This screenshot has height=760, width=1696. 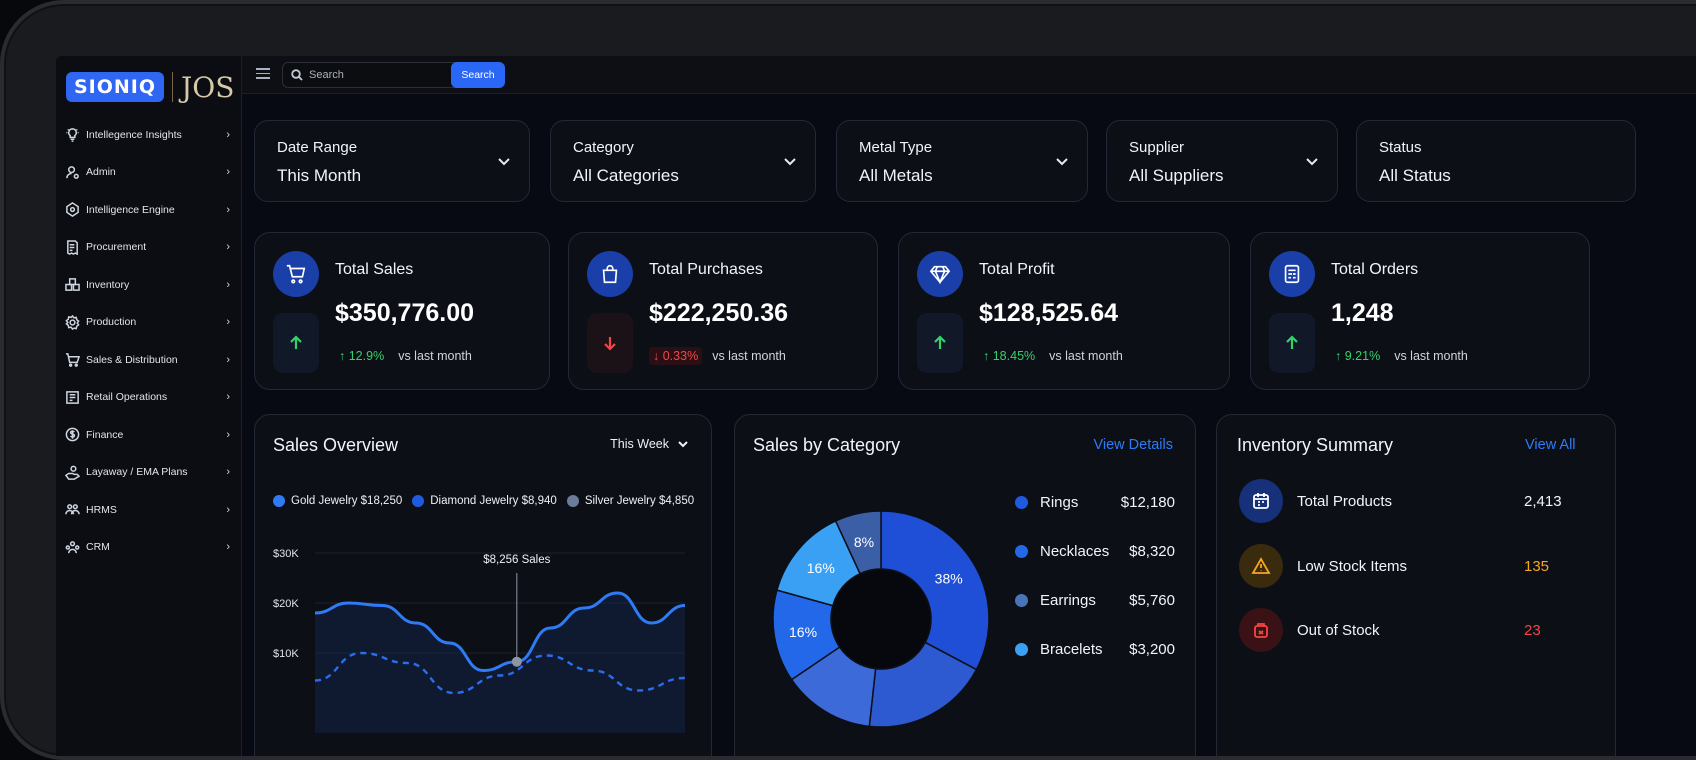 What do you see at coordinates (130, 209) in the screenshot?
I see `sidebar-item-label: Intelligence Engine` at bounding box center [130, 209].